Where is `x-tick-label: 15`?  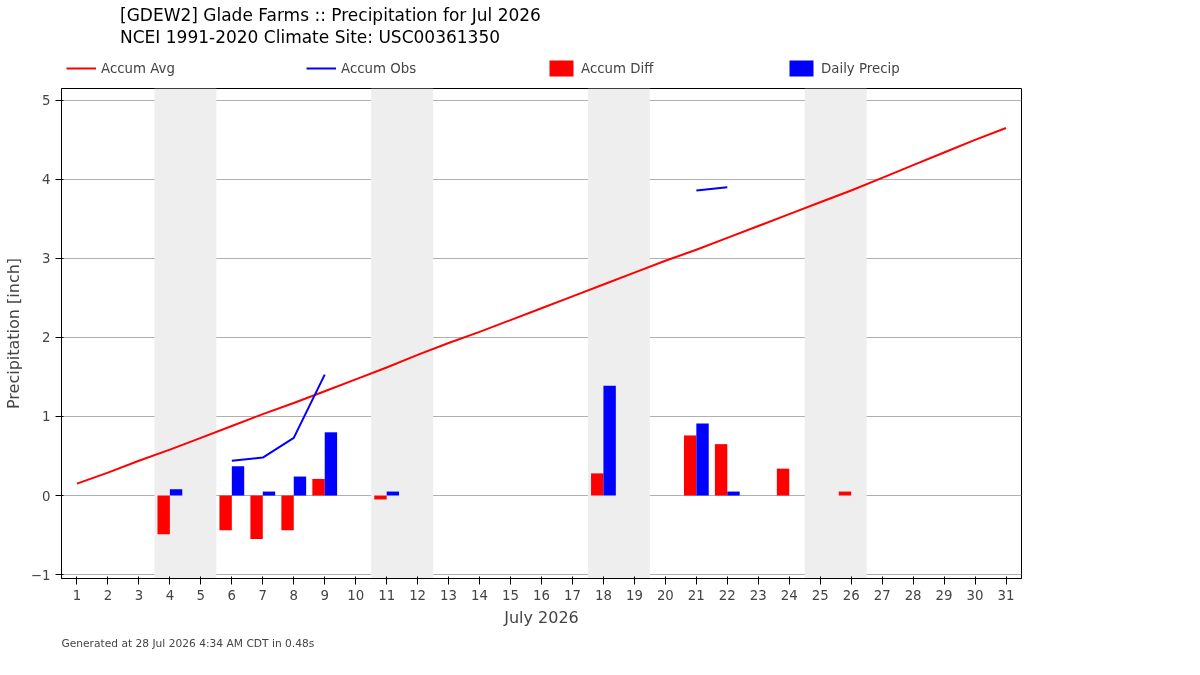
x-tick-label: 15 is located at coordinates (511, 595).